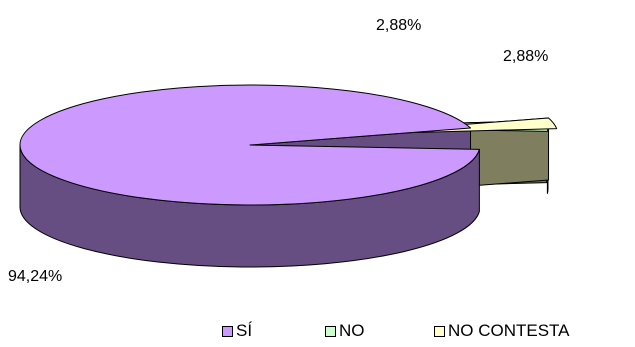  What do you see at coordinates (317, 331) in the screenshot?
I see `legend: SÍ NO NO CONTESTA` at bounding box center [317, 331].